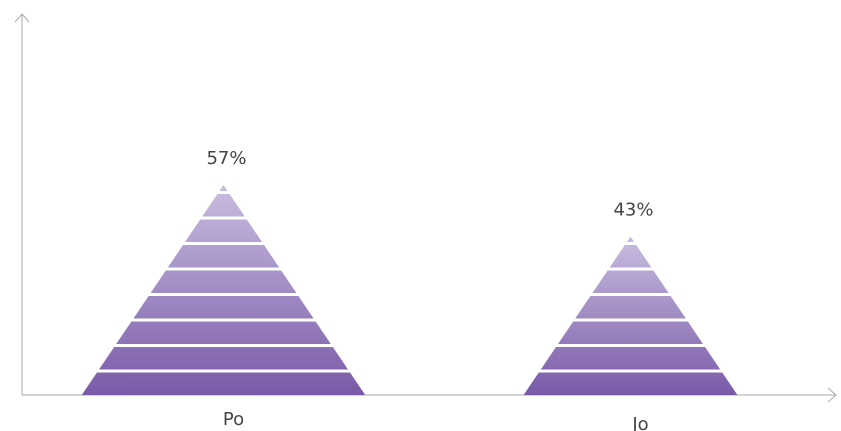 This screenshot has height=431, width=841. What do you see at coordinates (226, 158) in the screenshot?
I see `value-label: 57%` at bounding box center [226, 158].